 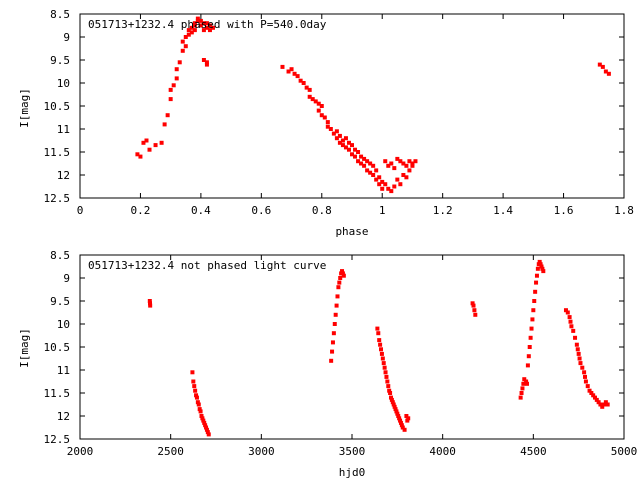 What do you see at coordinates (261, 451) in the screenshot?
I see `unphased-x-tick-label: 3000` at bounding box center [261, 451].